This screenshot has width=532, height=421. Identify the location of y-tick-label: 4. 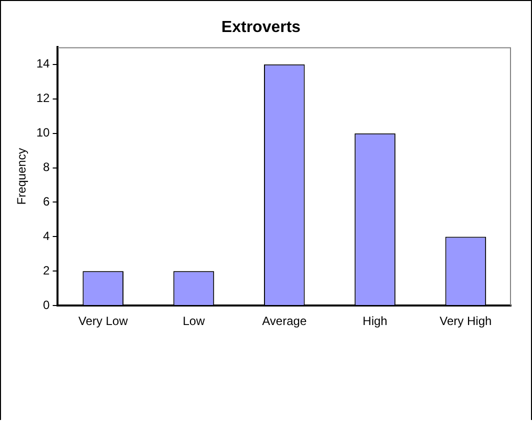
(46, 236).